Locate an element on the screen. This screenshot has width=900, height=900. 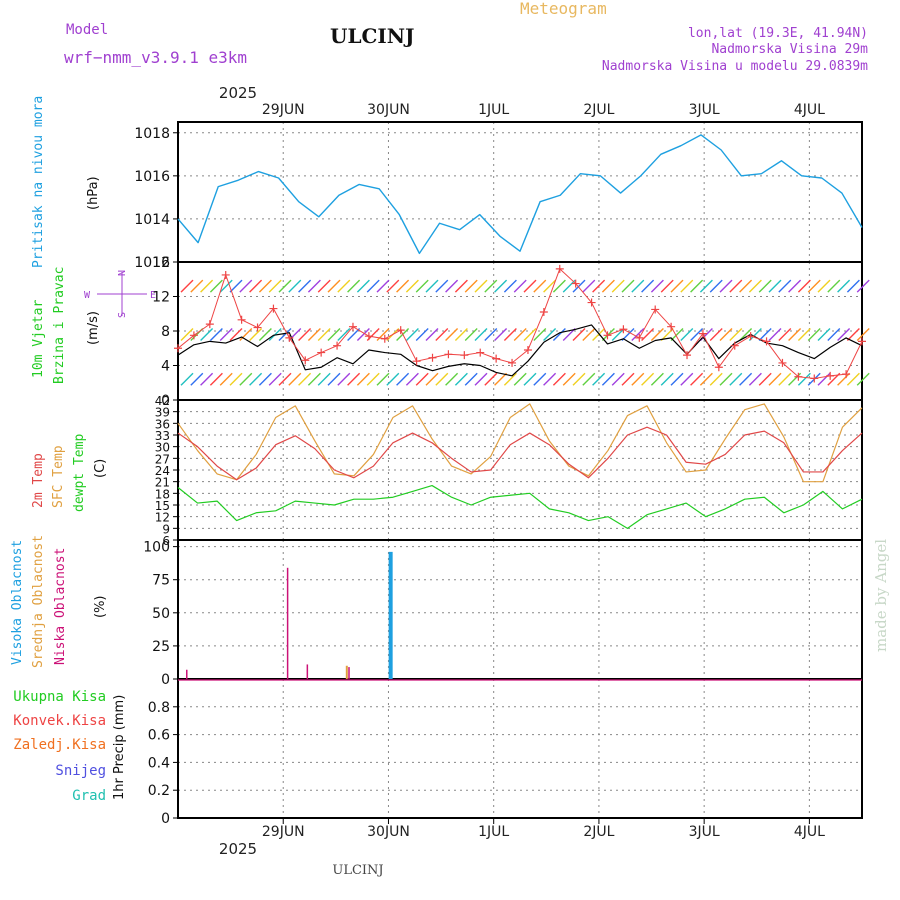
wind-unit: (m/s) is located at coordinates (93, 328).